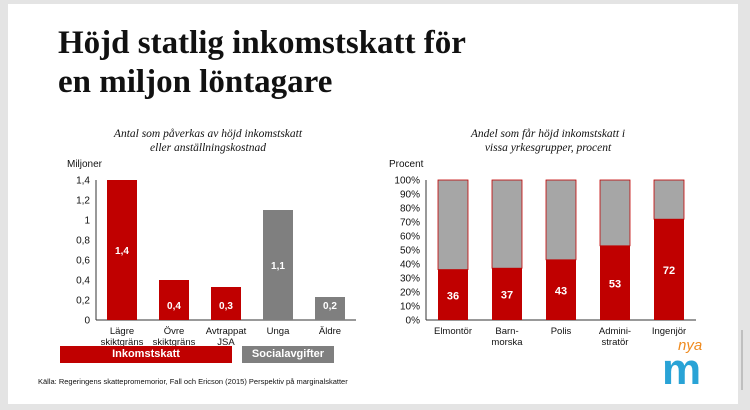 The height and width of the screenshot is (410, 750). I want to click on left-y-tick-label: 0,4, so click(83, 281).